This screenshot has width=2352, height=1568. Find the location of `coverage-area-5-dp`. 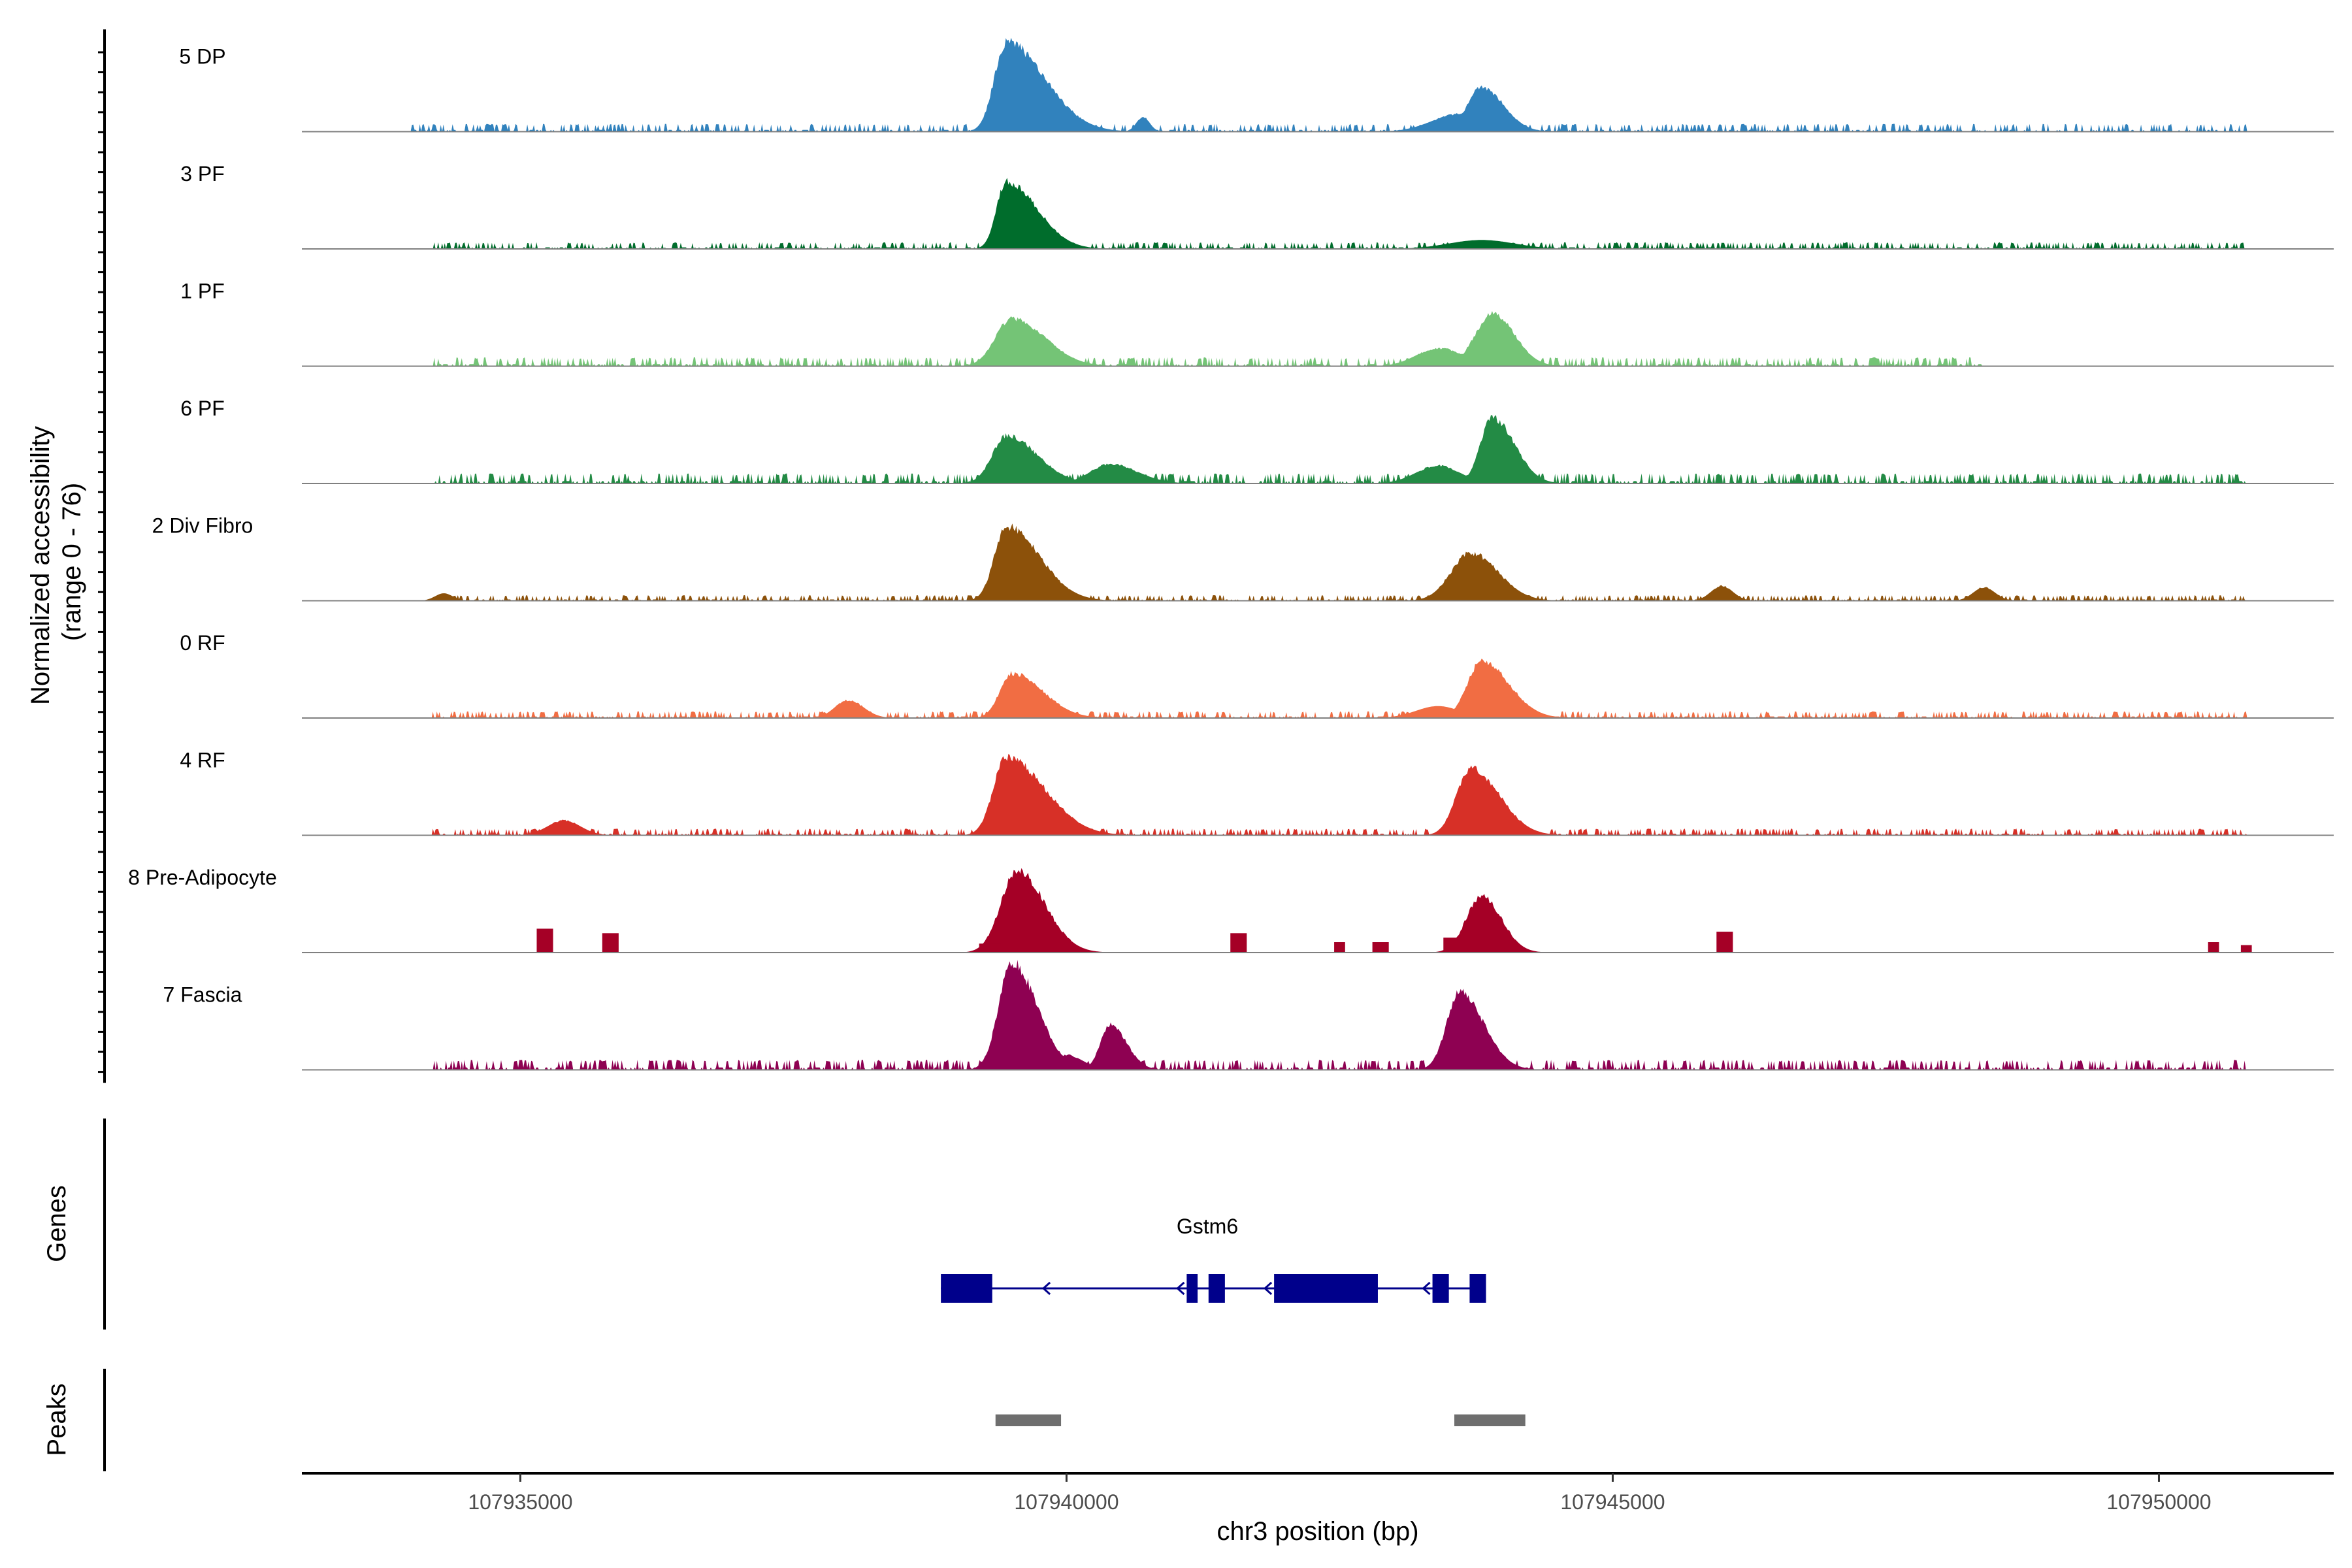

coverage-area-5-dp is located at coordinates (1318, 84).